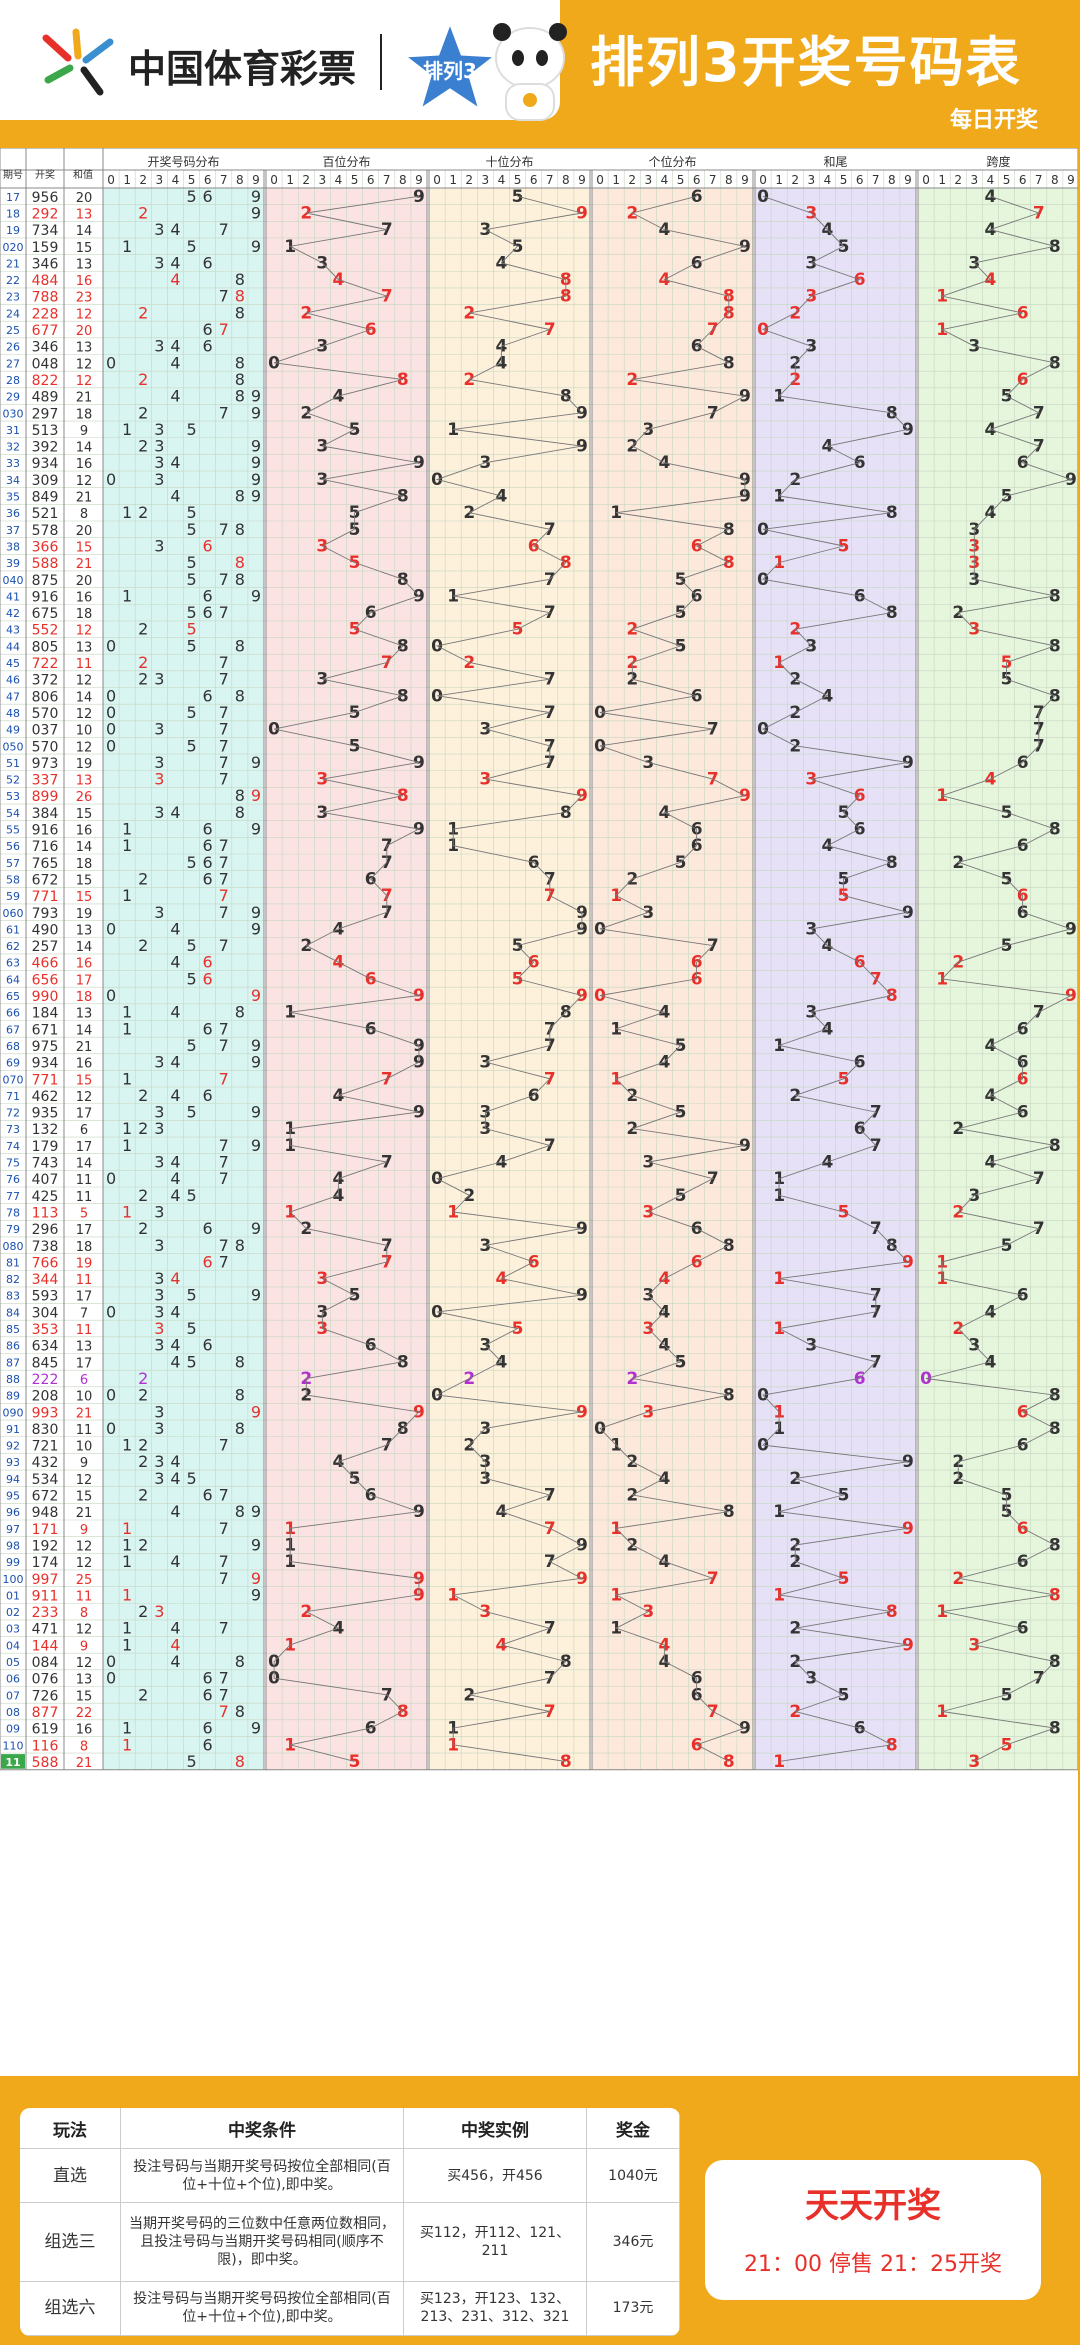 This screenshot has width=1080, height=2345. What do you see at coordinates (419, 1512) in the screenshot?
I see `hundreds-point: 9` at bounding box center [419, 1512].